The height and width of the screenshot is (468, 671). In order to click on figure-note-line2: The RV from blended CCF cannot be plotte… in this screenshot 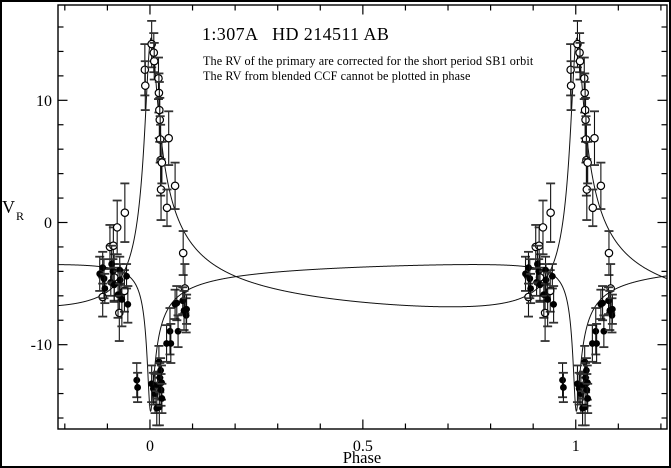, I will do `click(337, 76)`.